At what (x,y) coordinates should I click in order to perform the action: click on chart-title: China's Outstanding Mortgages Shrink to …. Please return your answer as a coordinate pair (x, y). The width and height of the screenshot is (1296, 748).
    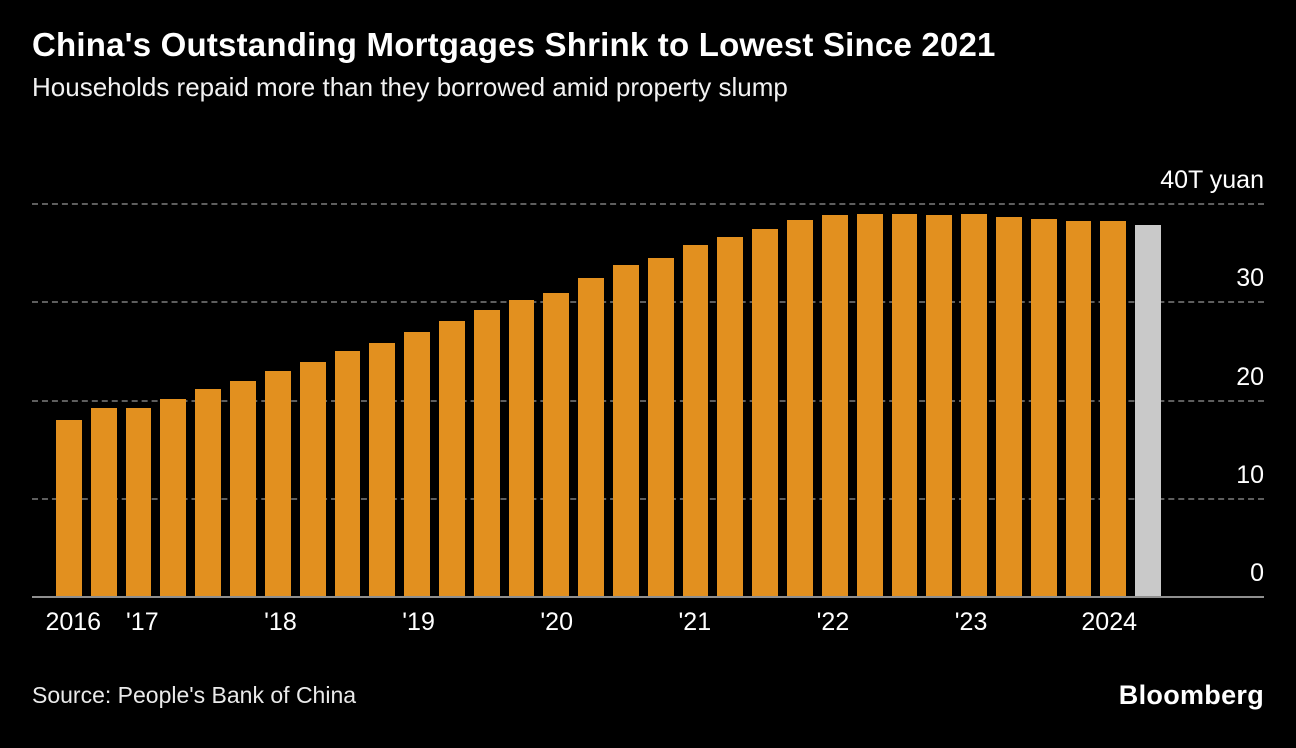
    Looking at the image, I should click on (514, 44).